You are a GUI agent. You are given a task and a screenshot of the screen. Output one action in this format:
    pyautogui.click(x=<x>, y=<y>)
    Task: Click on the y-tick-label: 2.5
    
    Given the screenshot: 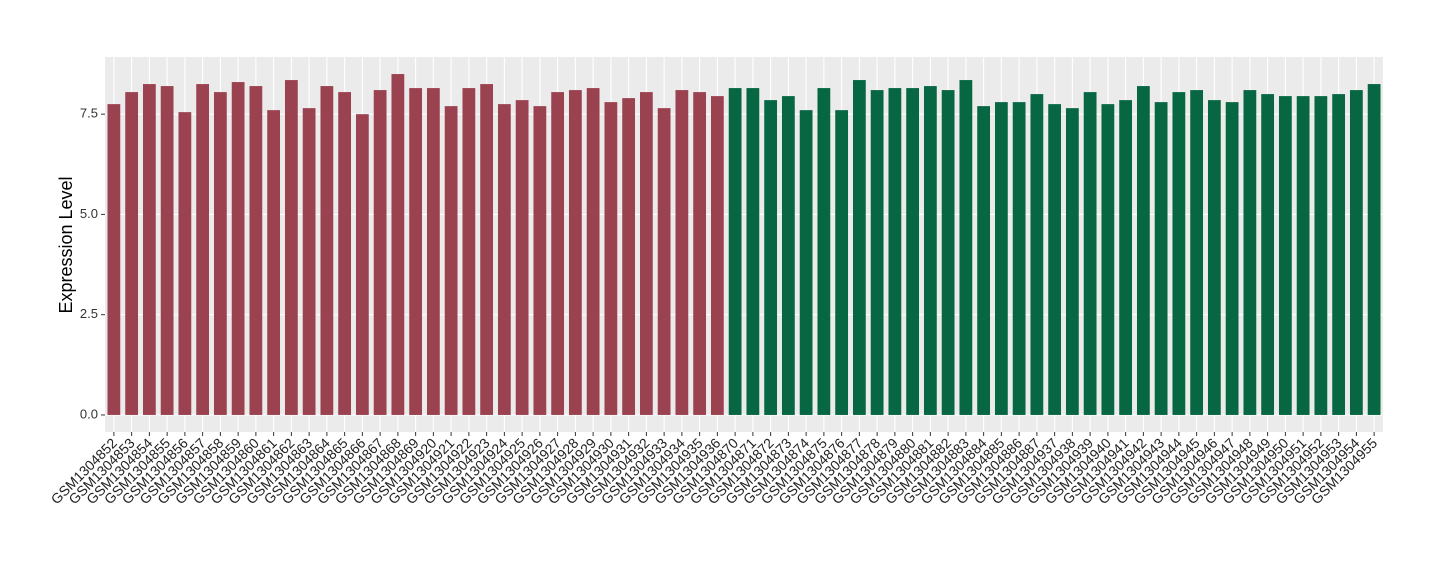 What is the action you would take?
    pyautogui.click(x=89, y=313)
    